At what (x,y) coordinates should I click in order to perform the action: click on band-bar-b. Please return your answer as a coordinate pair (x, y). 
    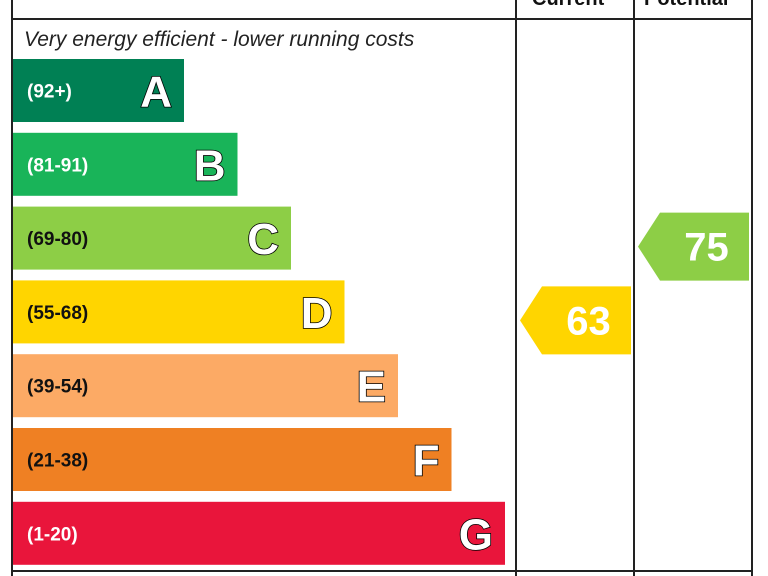
    Looking at the image, I should click on (125, 164).